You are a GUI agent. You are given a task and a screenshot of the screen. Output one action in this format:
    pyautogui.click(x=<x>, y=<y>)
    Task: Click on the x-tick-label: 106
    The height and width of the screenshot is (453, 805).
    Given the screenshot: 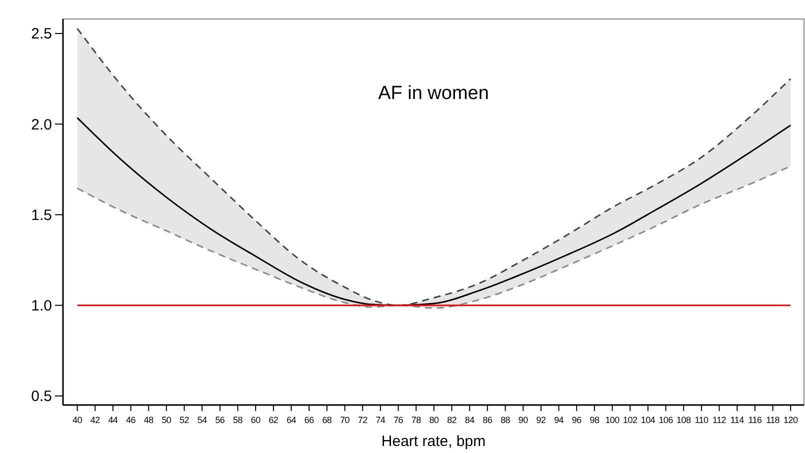 What is the action you would take?
    pyautogui.click(x=666, y=420)
    